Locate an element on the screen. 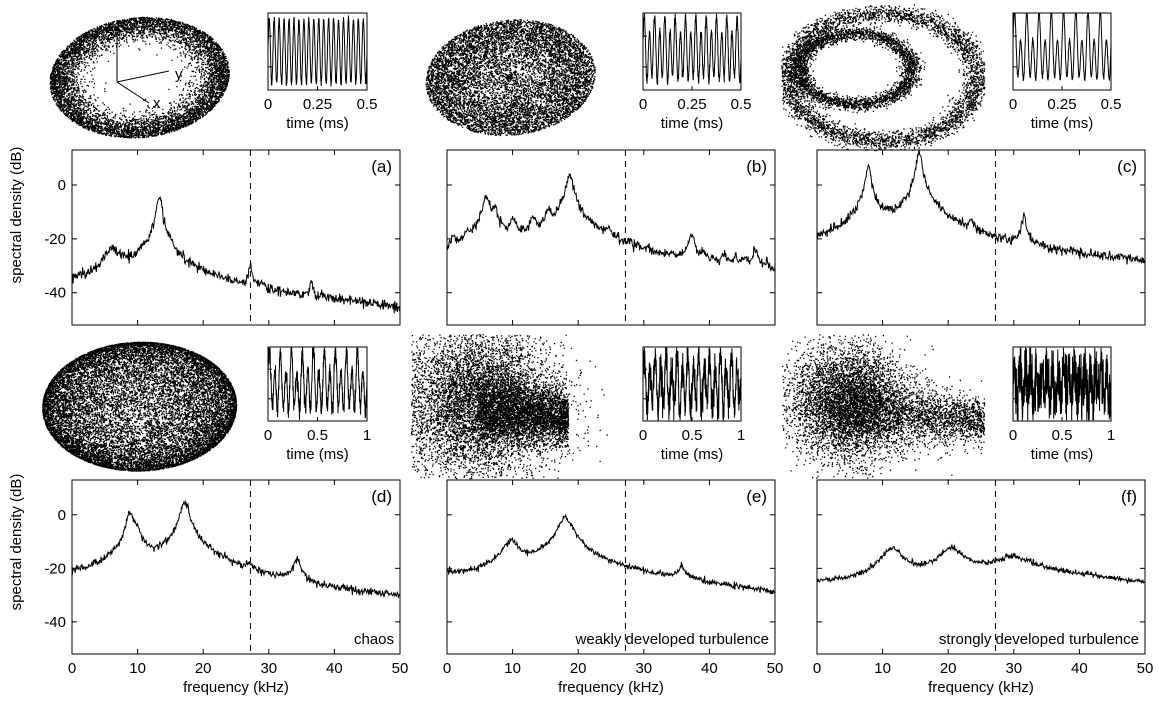 The height and width of the screenshot is (709, 1159). timeseries-xtick-label-a-0.5: 0.5 is located at coordinates (367, 104).